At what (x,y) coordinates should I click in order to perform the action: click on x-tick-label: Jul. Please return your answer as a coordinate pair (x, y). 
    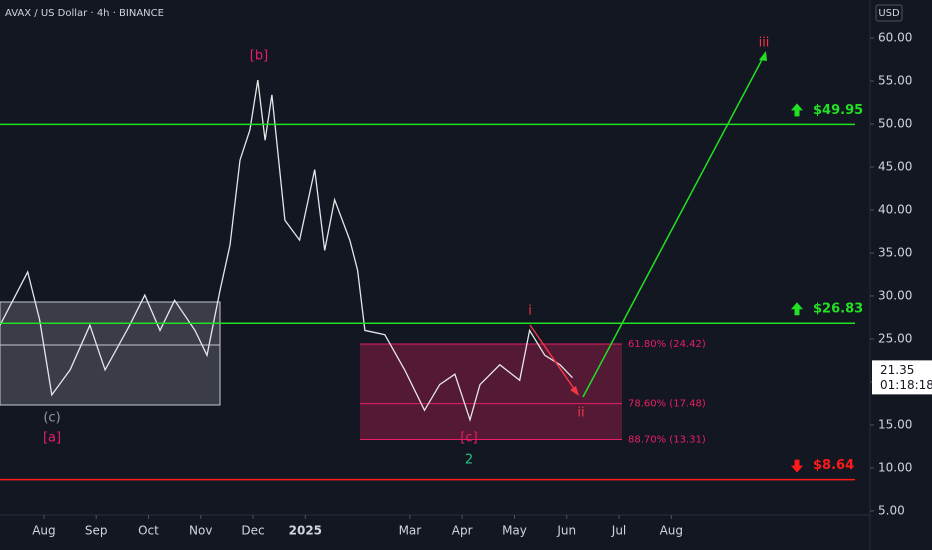
    Looking at the image, I should click on (618, 531).